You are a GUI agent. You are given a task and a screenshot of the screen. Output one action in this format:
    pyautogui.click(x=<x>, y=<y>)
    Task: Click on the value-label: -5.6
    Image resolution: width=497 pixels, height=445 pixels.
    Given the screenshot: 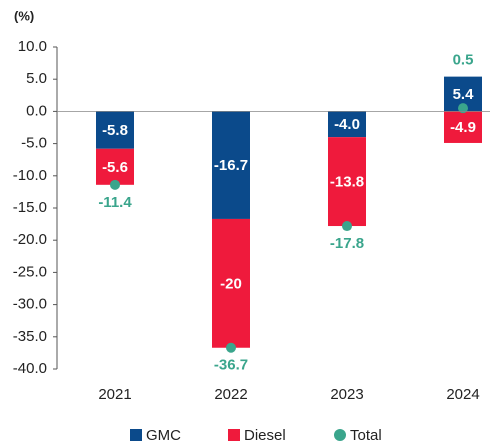 What is the action you would take?
    pyautogui.click(x=115, y=167)
    